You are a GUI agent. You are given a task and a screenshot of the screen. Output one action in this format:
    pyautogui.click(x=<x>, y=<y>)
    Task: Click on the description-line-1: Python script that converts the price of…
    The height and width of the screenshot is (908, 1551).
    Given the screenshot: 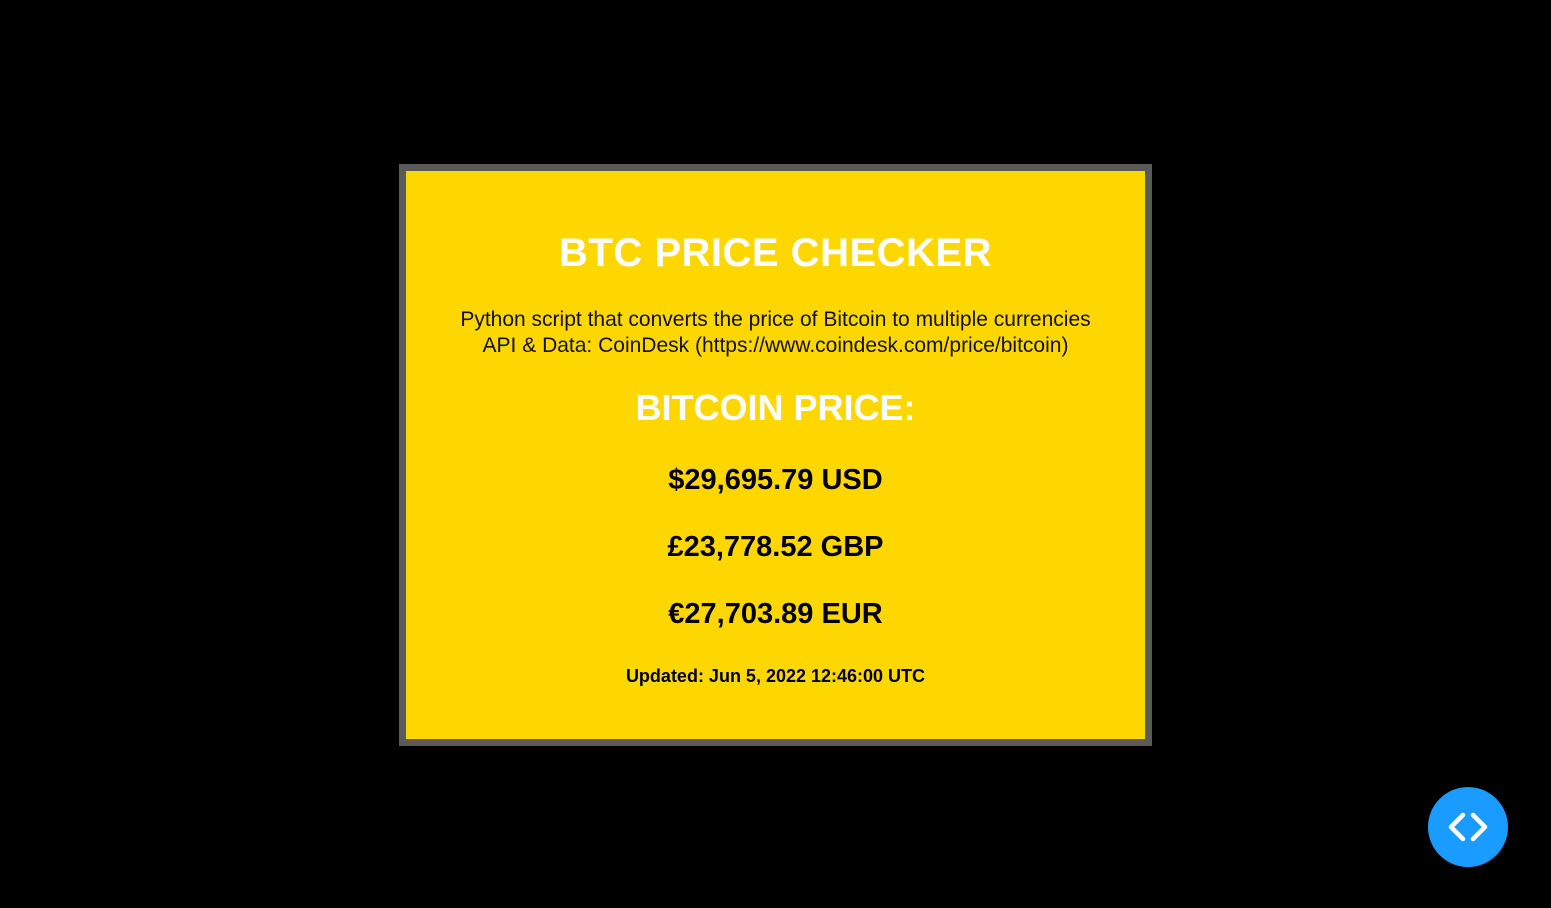 What is the action you would take?
    pyautogui.click(x=775, y=319)
    